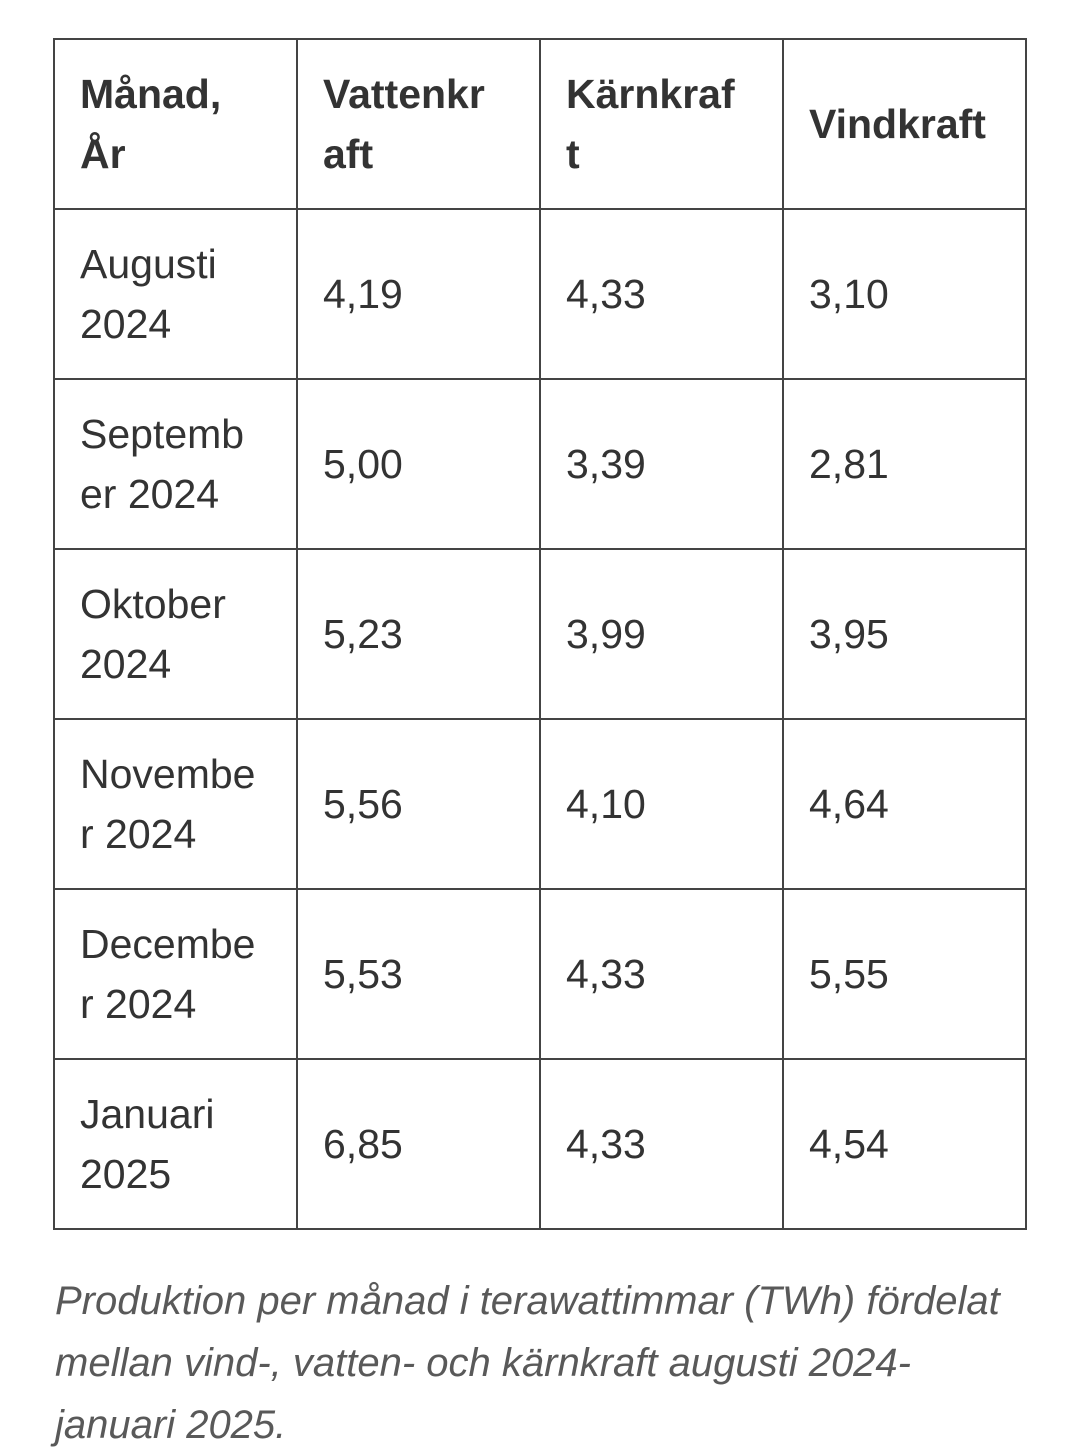  What do you see at coordinates (418, 634) in the screenshot?
I see `value-cell: 5,23` at bounding box center [418, 634].